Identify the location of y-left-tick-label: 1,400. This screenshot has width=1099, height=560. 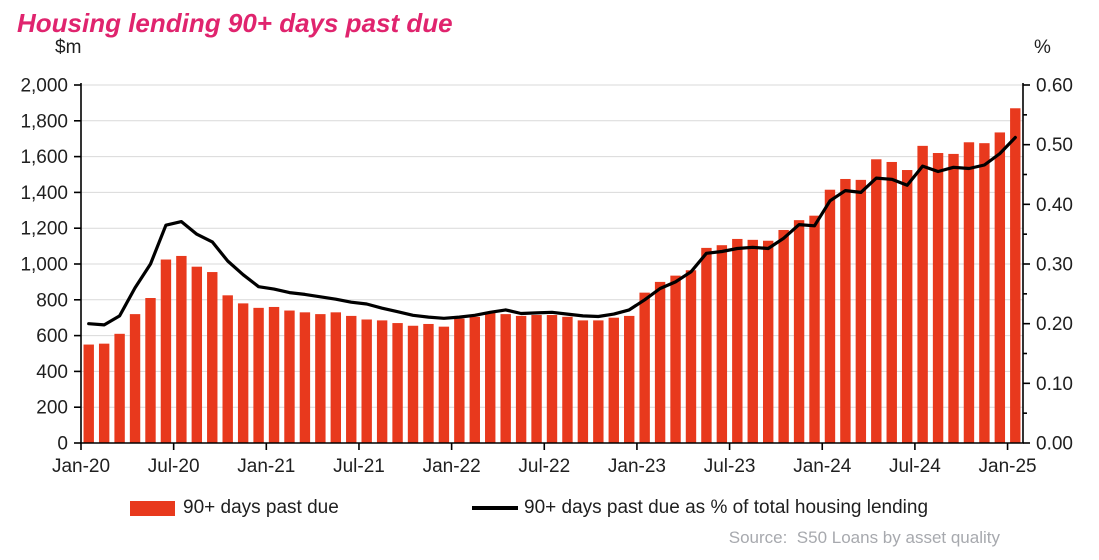
(44, 193).